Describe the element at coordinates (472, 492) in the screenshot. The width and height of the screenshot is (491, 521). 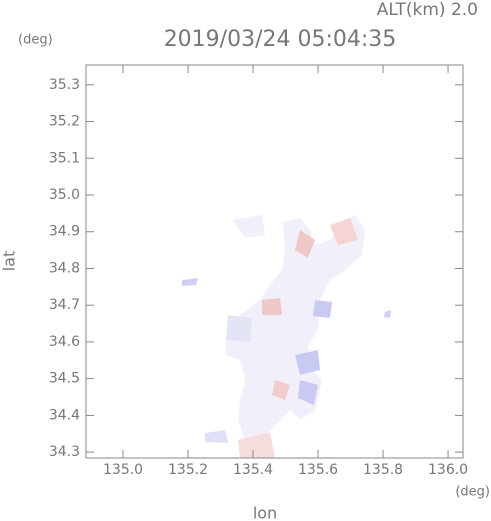
I see `x-unit: (deg)` at that location.